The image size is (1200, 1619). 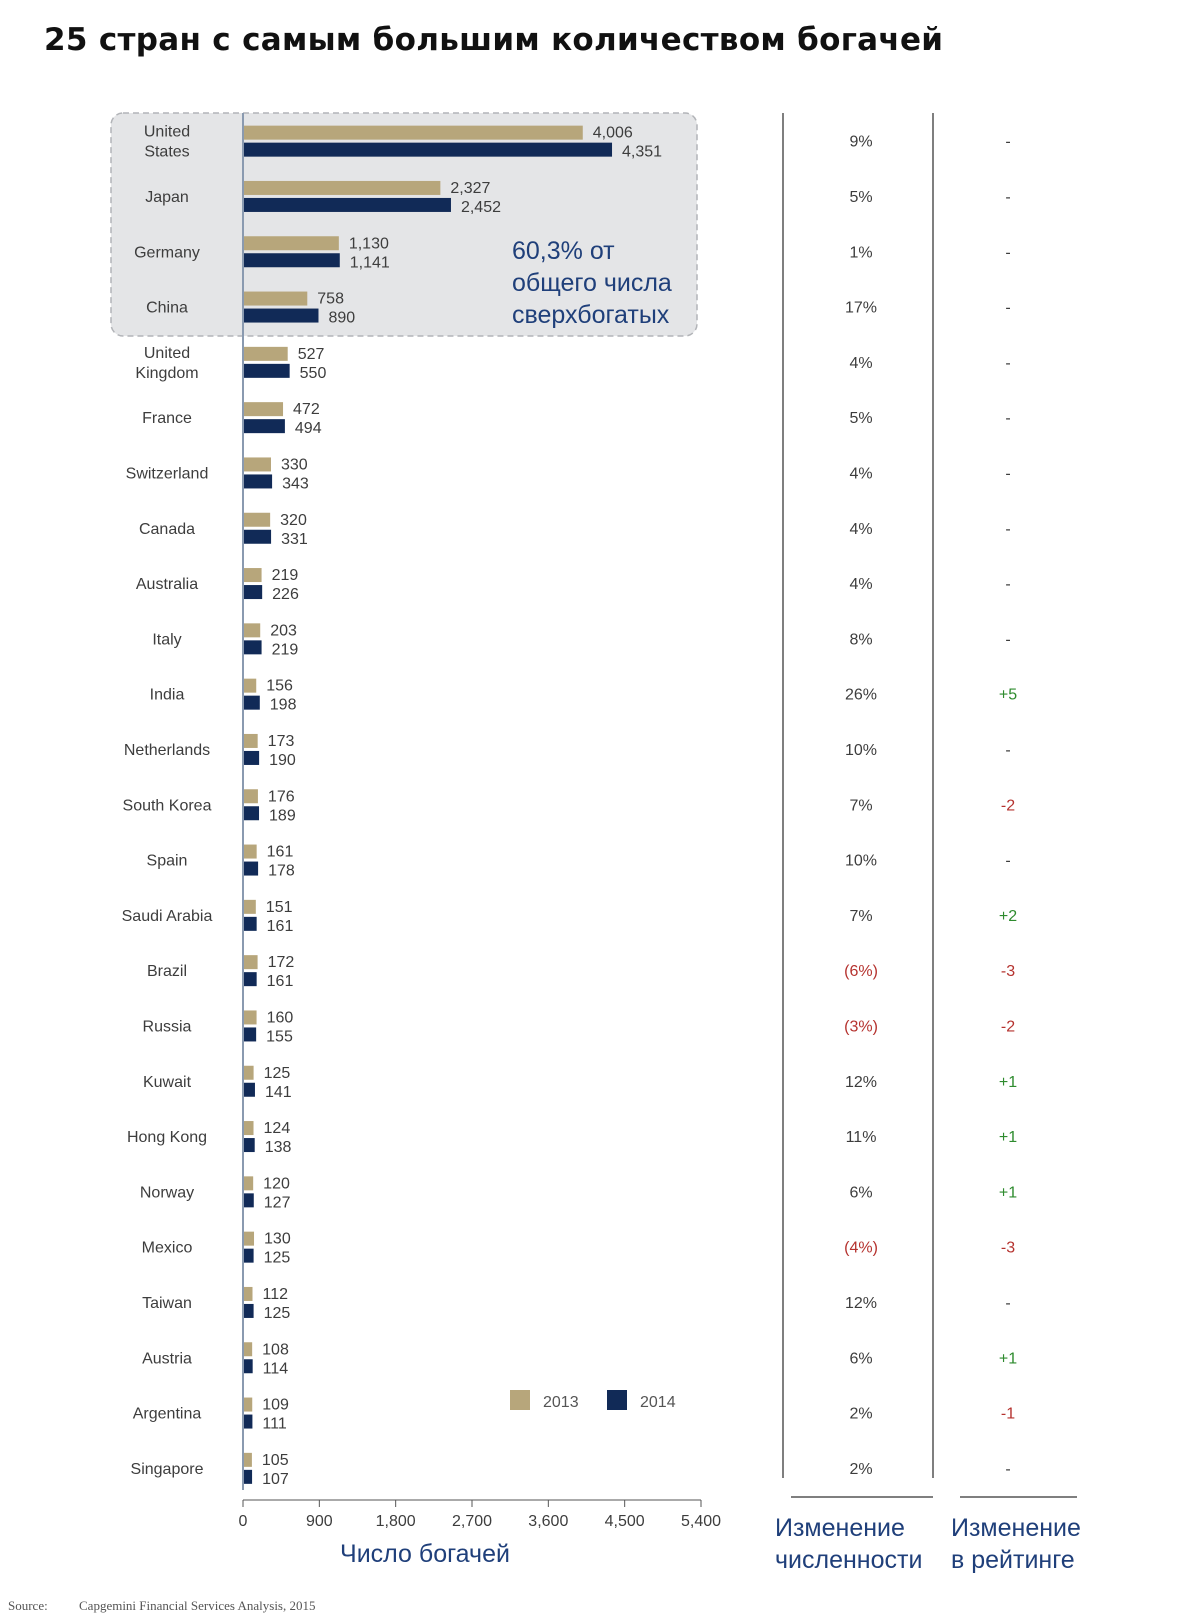 I want to click on value-label-2014: 178, so click(x=281, y=871).